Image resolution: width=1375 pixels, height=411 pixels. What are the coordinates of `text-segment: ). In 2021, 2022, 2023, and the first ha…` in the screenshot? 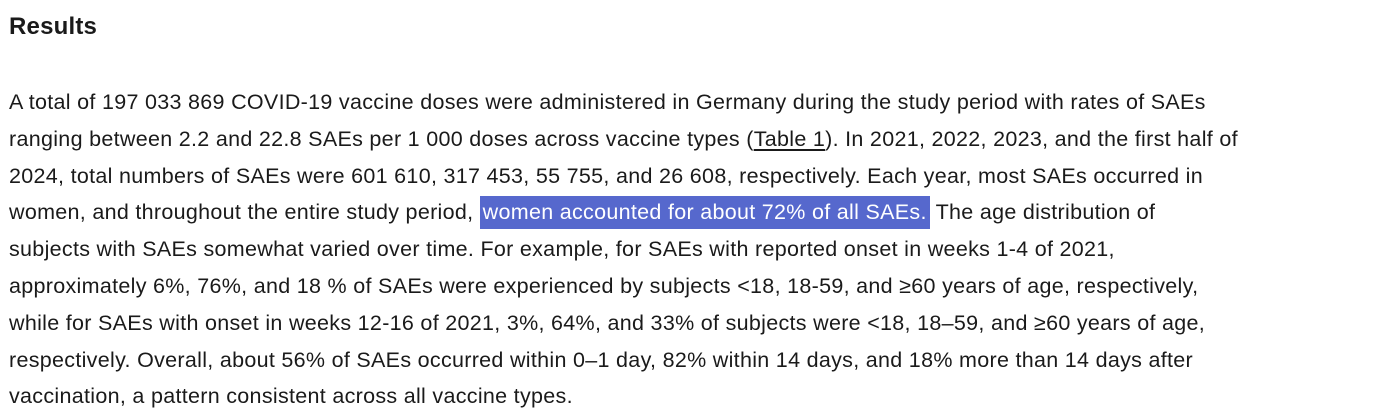 It's located at (1031, 138).